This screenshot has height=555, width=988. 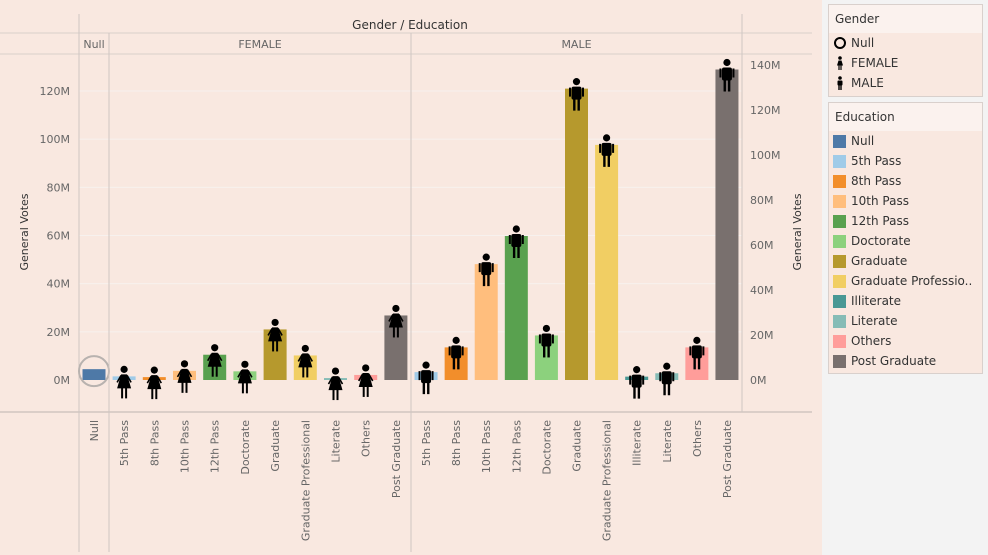 What do you see at coordinates (905, 43) in the screenshot?
I see `gender-legend-item: Null` at bounding box center [905, 43].